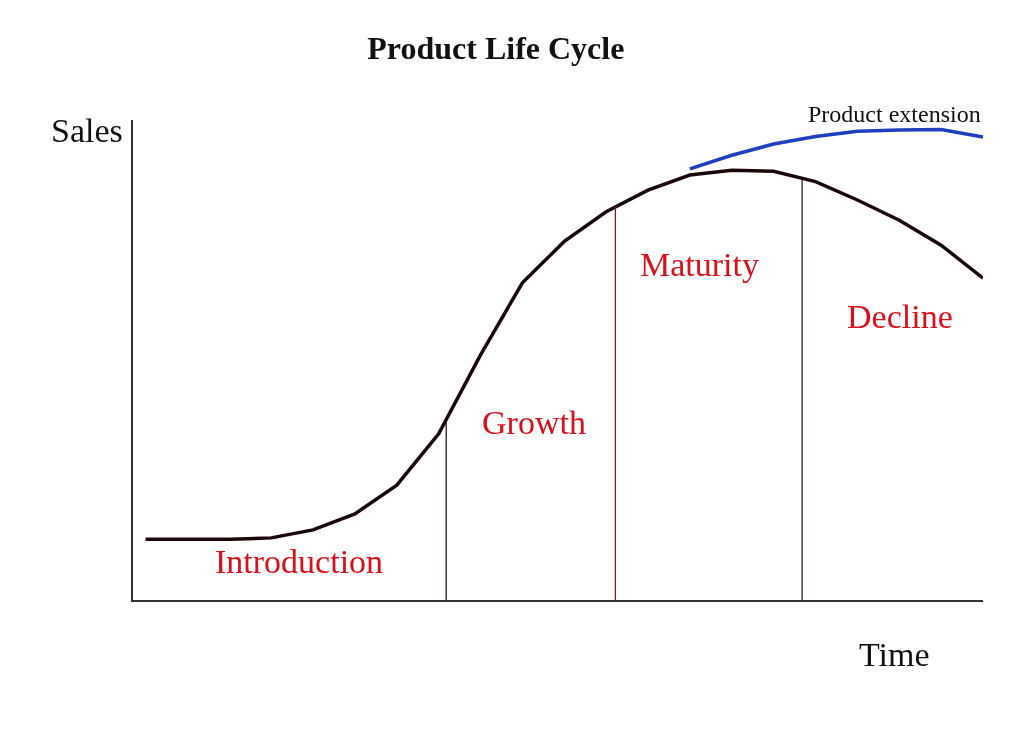  Describe the element at coordinates (699, 264) in the screenshot. I see `annotation: Maturity` at that location.